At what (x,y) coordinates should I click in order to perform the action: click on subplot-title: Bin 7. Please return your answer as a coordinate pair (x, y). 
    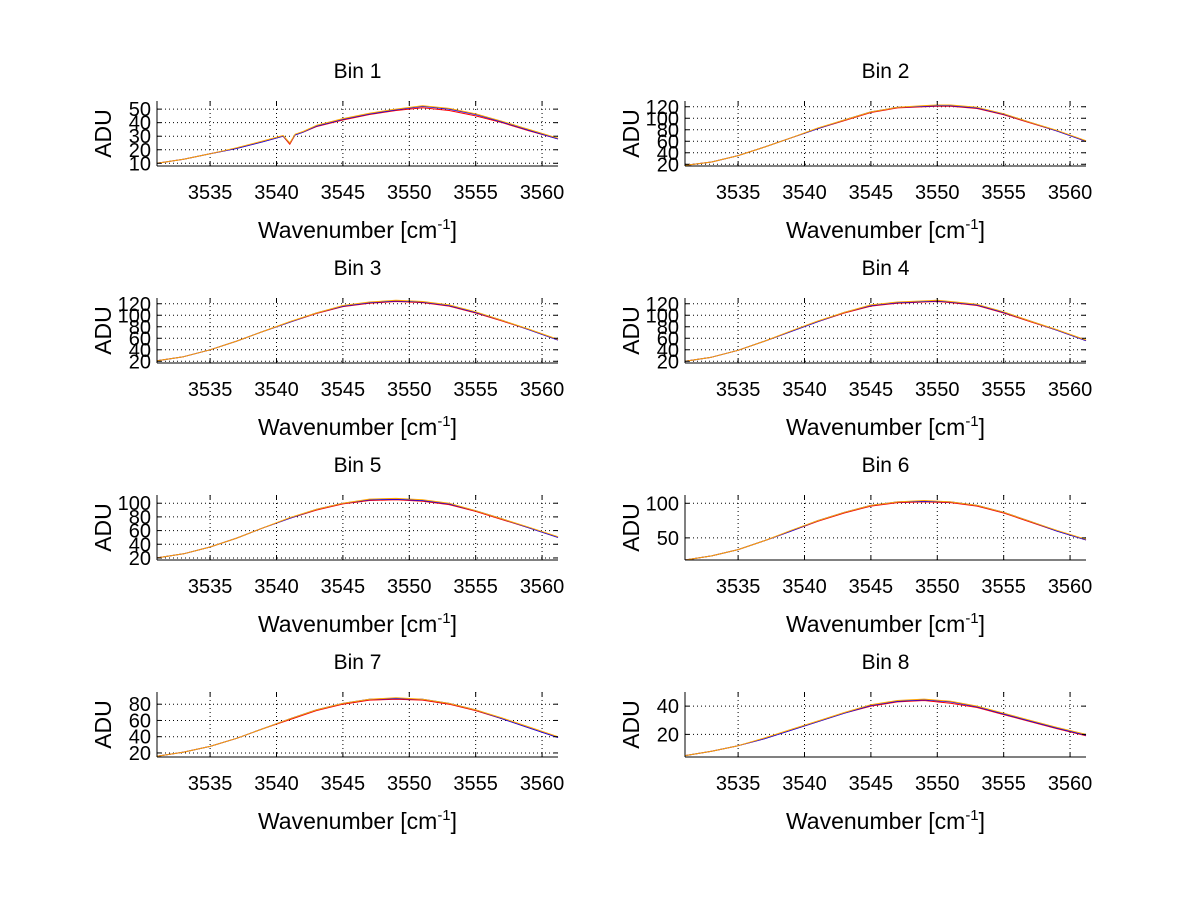
    Looking at the image, I should click on (358, 662).